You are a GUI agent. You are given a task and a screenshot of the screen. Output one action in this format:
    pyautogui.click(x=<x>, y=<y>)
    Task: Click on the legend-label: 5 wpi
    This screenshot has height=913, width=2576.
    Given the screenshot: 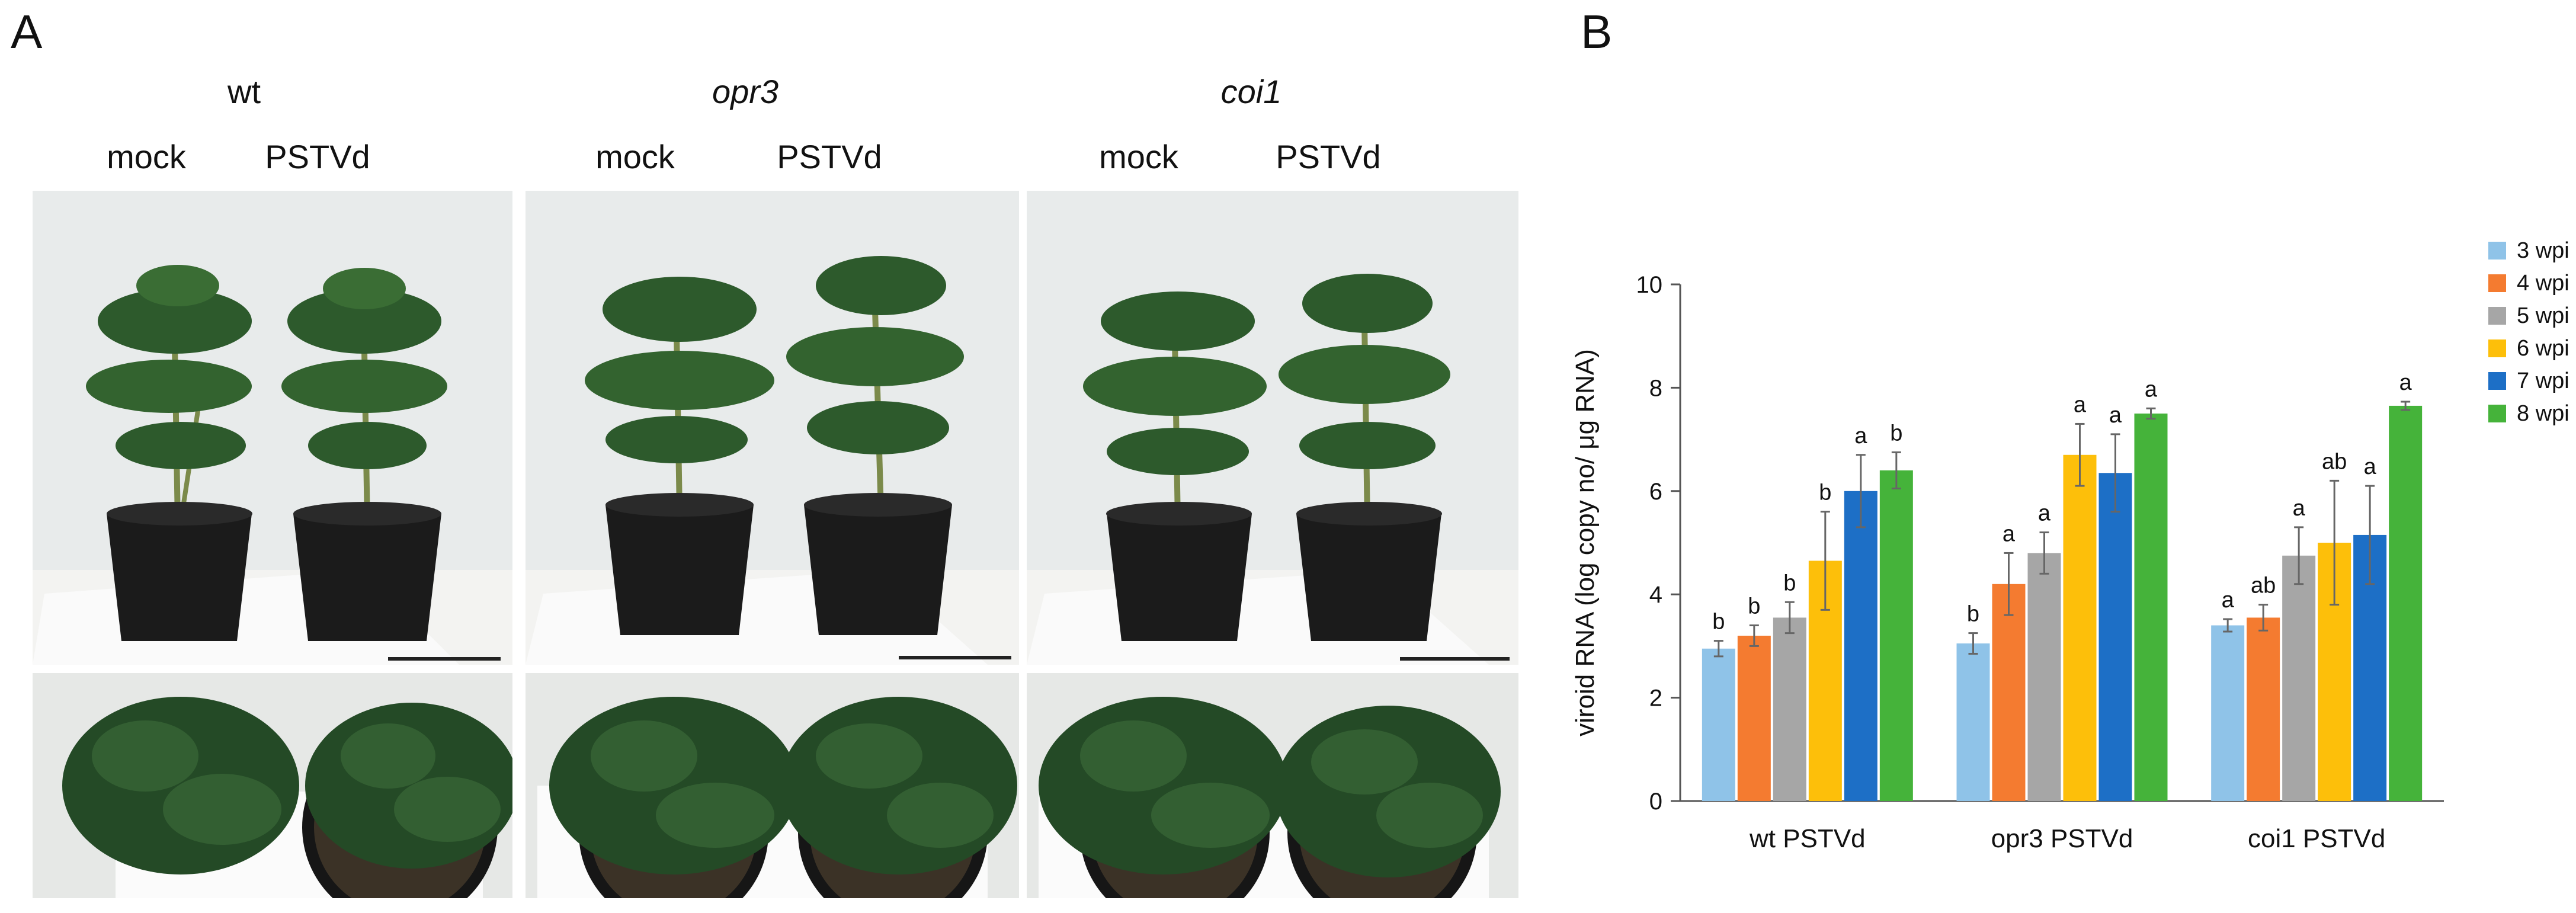 What is the action you would take?
    pyautogui.click(x=2543, y=315)
    